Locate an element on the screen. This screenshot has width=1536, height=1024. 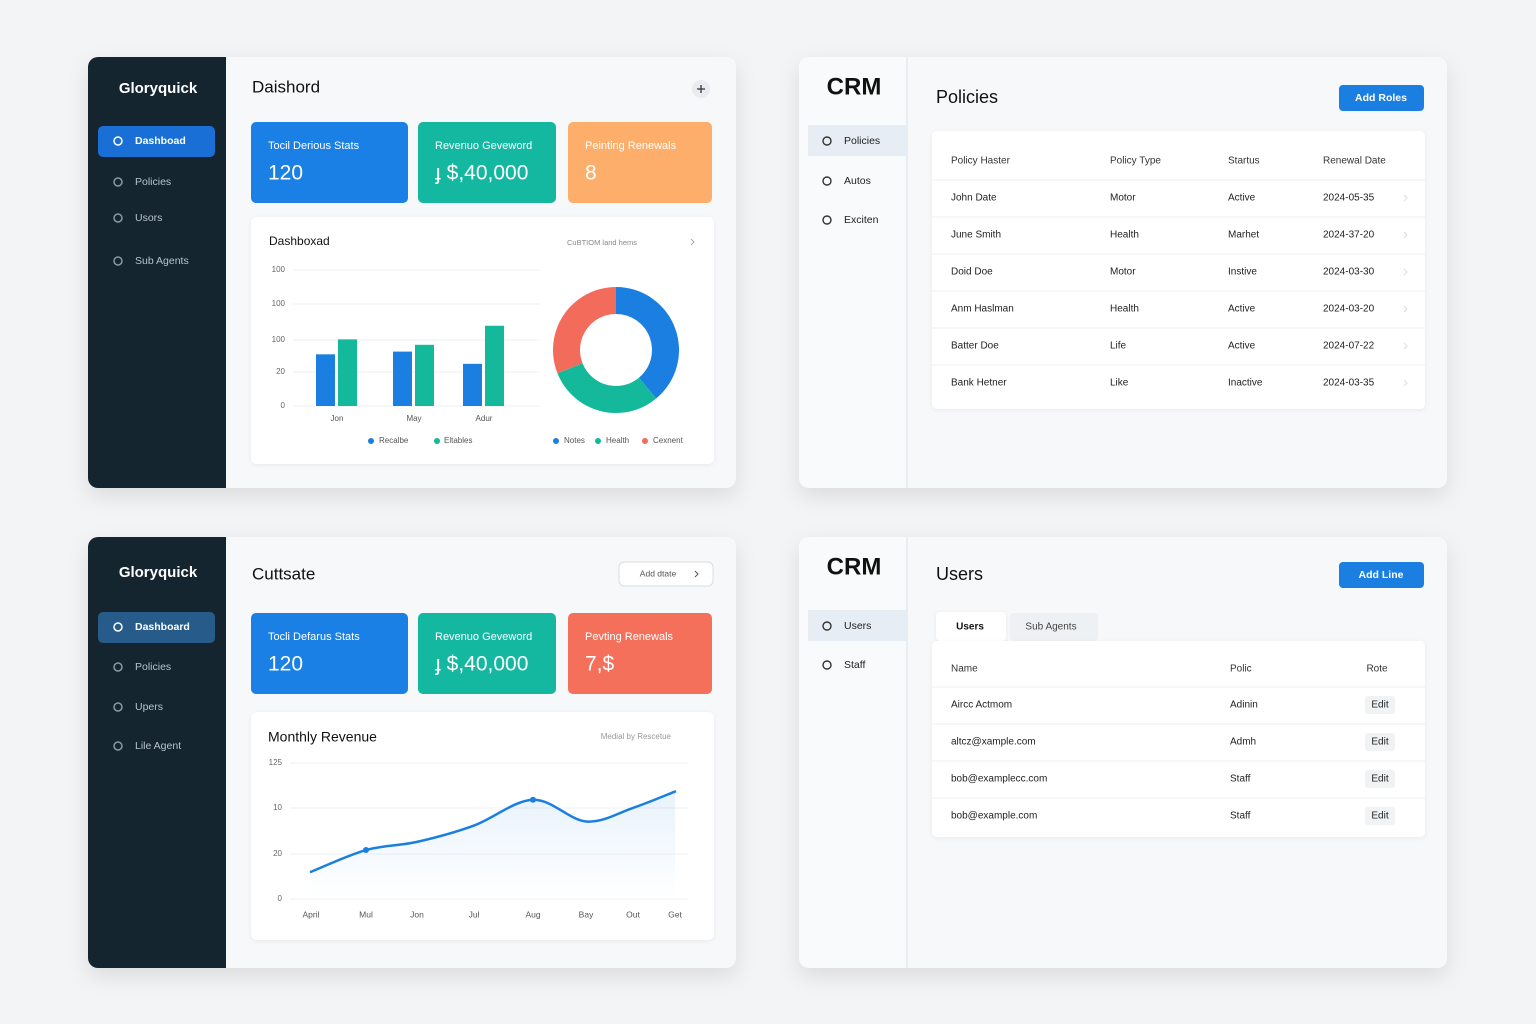
outline-button is located at coordinates (666, 574).